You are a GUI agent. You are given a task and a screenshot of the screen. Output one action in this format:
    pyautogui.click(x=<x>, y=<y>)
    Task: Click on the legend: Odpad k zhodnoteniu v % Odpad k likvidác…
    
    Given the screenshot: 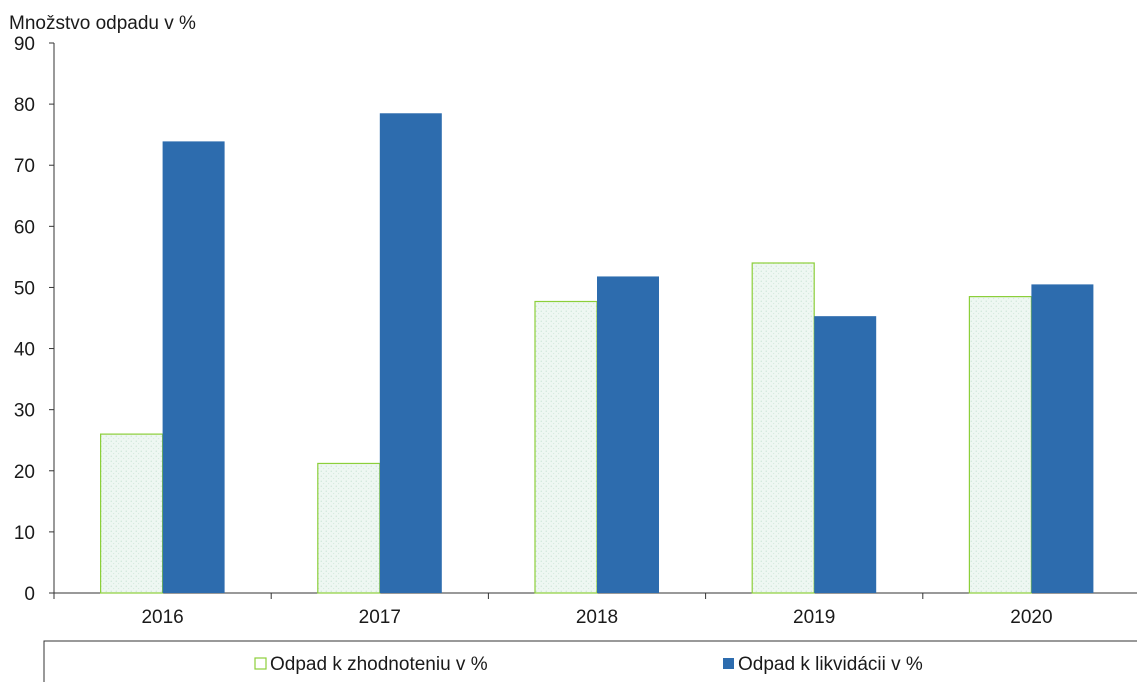 What is the action you would take?
    pyautogui.click(x=590, y=661)
    